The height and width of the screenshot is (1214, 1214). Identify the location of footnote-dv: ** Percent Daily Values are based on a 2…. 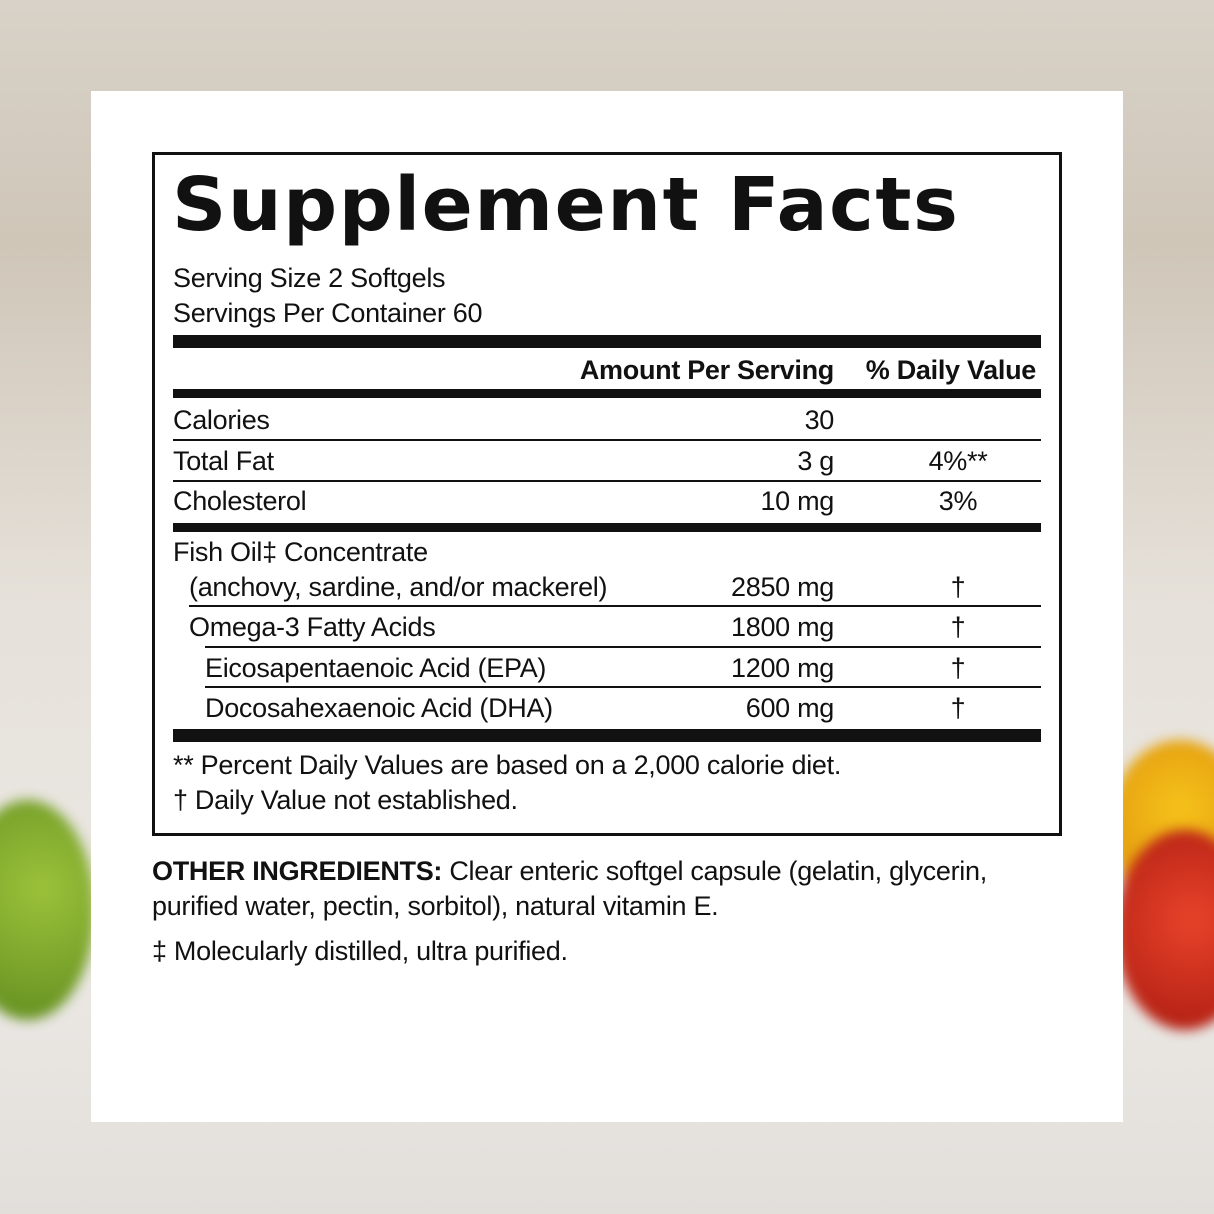
(507, 765).